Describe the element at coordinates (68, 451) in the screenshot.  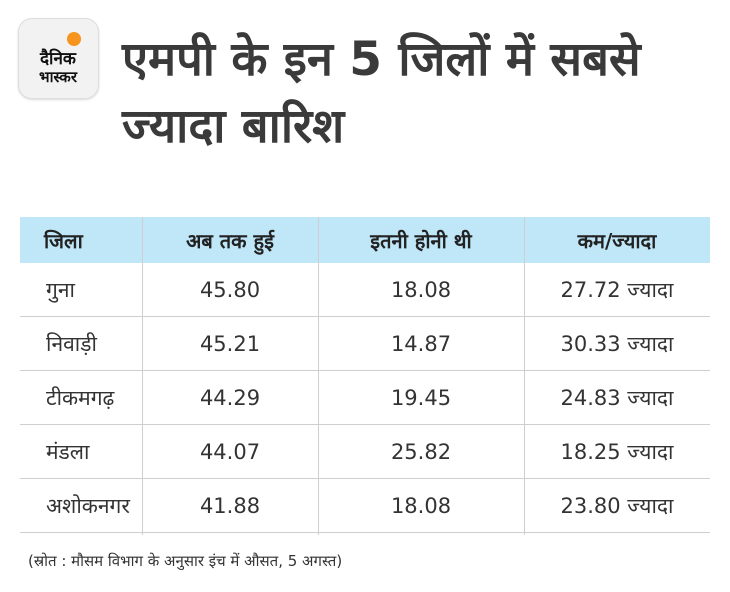
I see `district-cell: मंडला` at that location.